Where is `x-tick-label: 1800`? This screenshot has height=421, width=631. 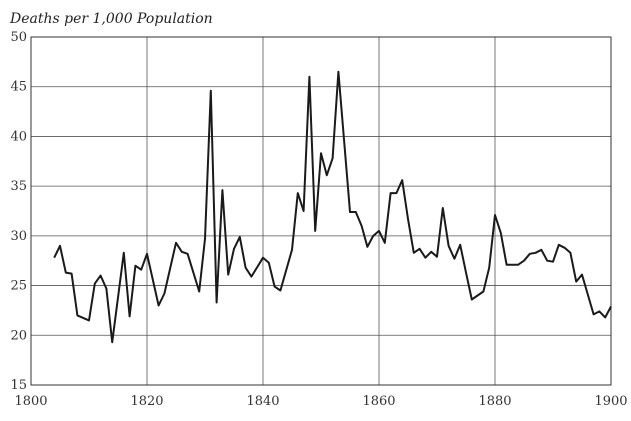
x-tick-label: 1800 is located at coordinates (30, 401).